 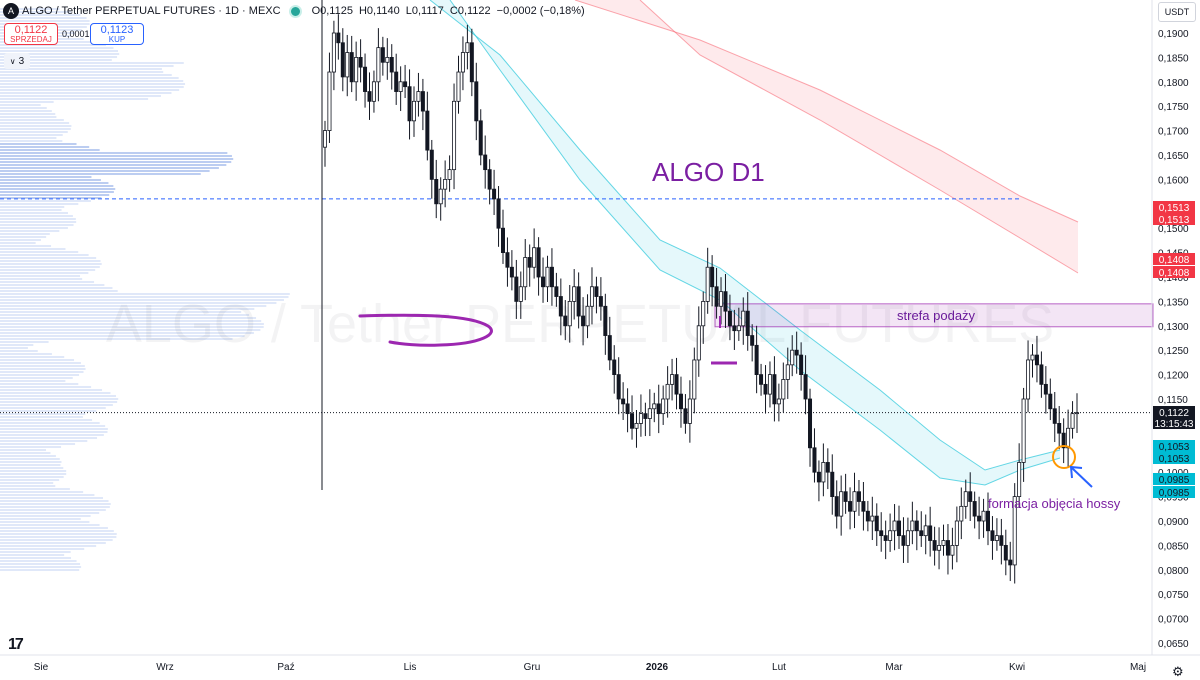 I want to click on price-tick-label: 0,1400, so click(x=1173, y=278).